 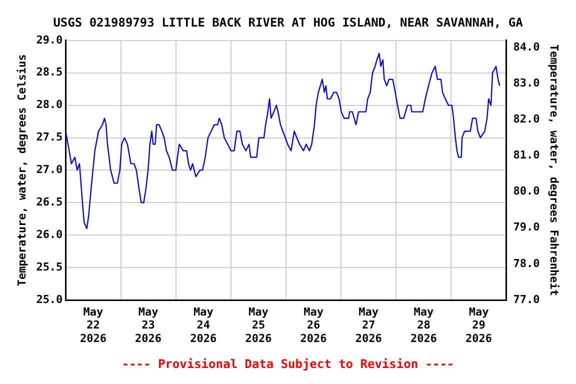 I want to click on y-tick-label: 26.5, so click(x=49, y=202).